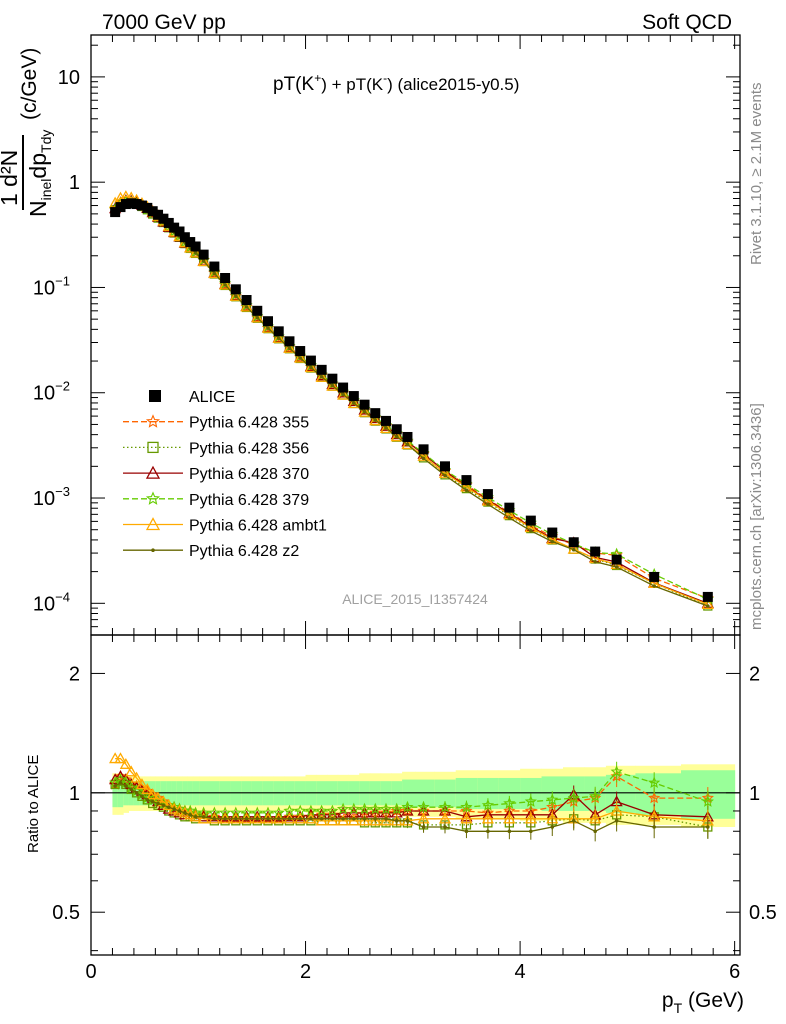  I want to click on ratio-y-tick-label-right: 1, so click(754, 794).